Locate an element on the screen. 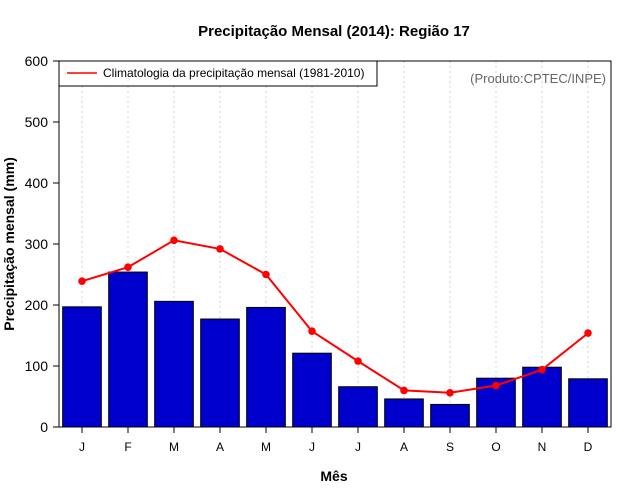 Image resolution: width=640 pixels, height=500 pixels. y-tick-label: 600 is located at coordinates (37, 61).